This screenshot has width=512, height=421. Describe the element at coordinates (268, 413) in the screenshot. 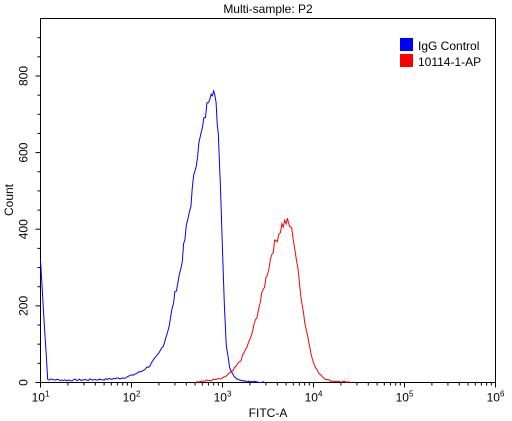

I see `x-axis-label: FITC-A` at that location.